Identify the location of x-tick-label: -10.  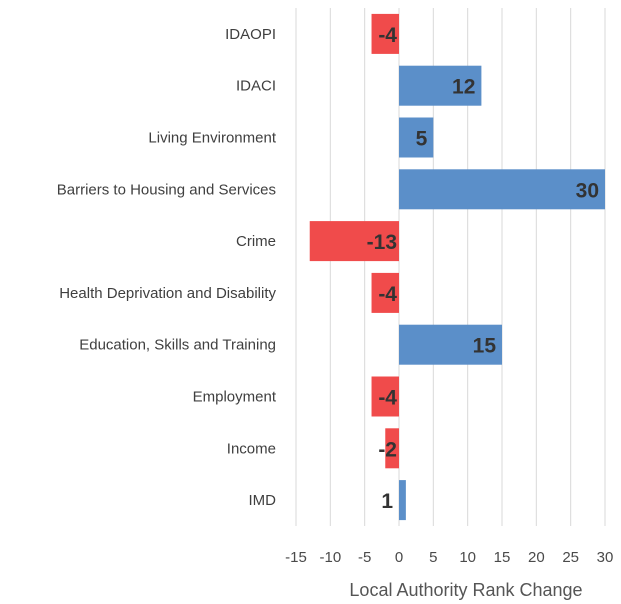
(330, 557).